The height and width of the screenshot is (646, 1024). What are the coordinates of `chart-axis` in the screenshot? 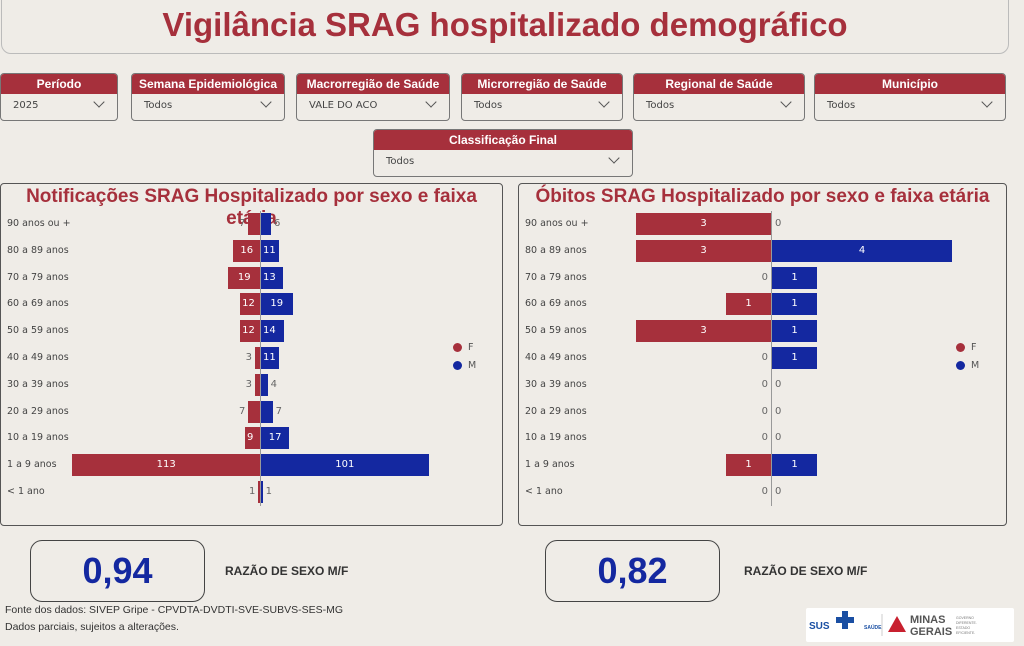 It's located at (260, 358).